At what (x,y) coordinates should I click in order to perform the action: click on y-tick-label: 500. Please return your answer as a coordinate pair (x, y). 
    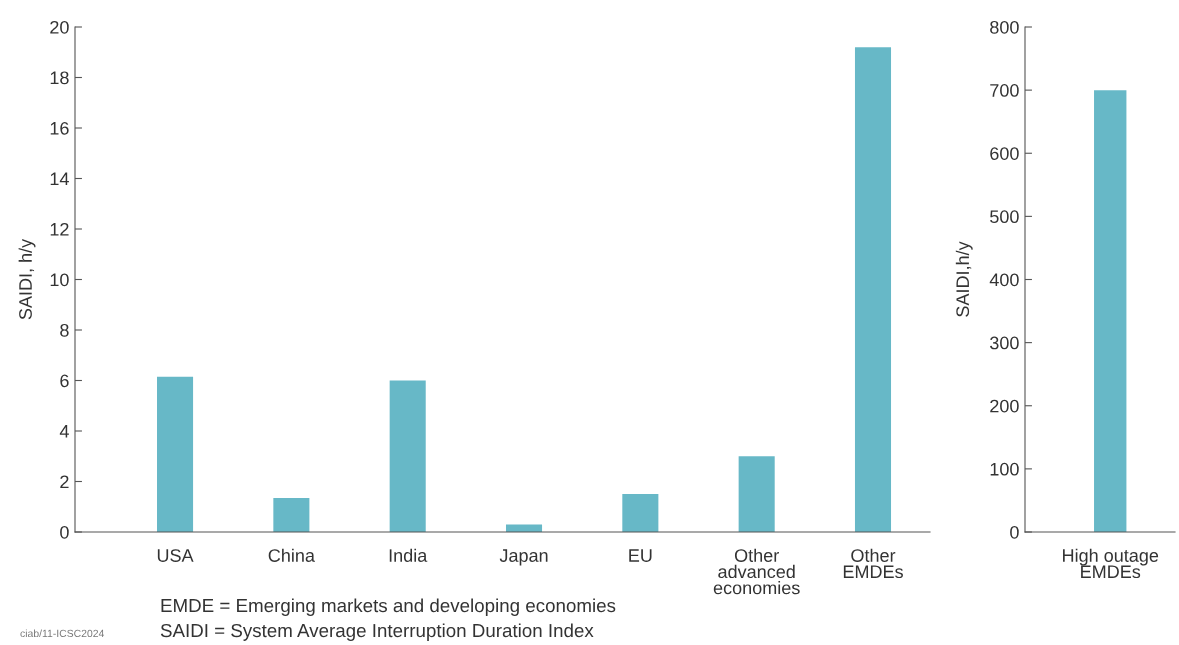
    Looking at the image, I should click on (1004, 217).